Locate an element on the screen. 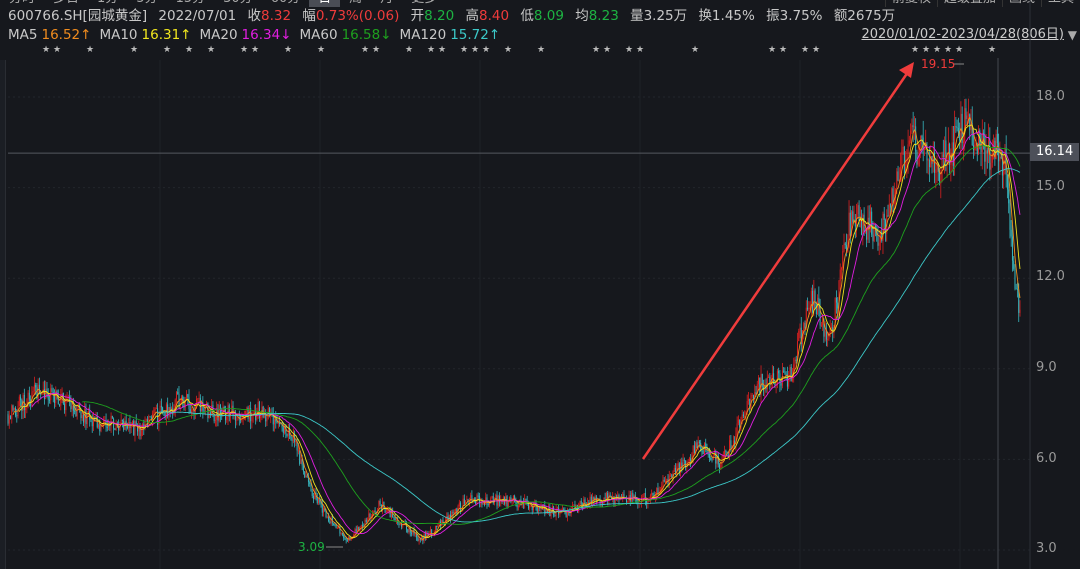 The width and height of the screenshot is (1080, 569). tab-2: 1分 is located at coordinates (107, 3).